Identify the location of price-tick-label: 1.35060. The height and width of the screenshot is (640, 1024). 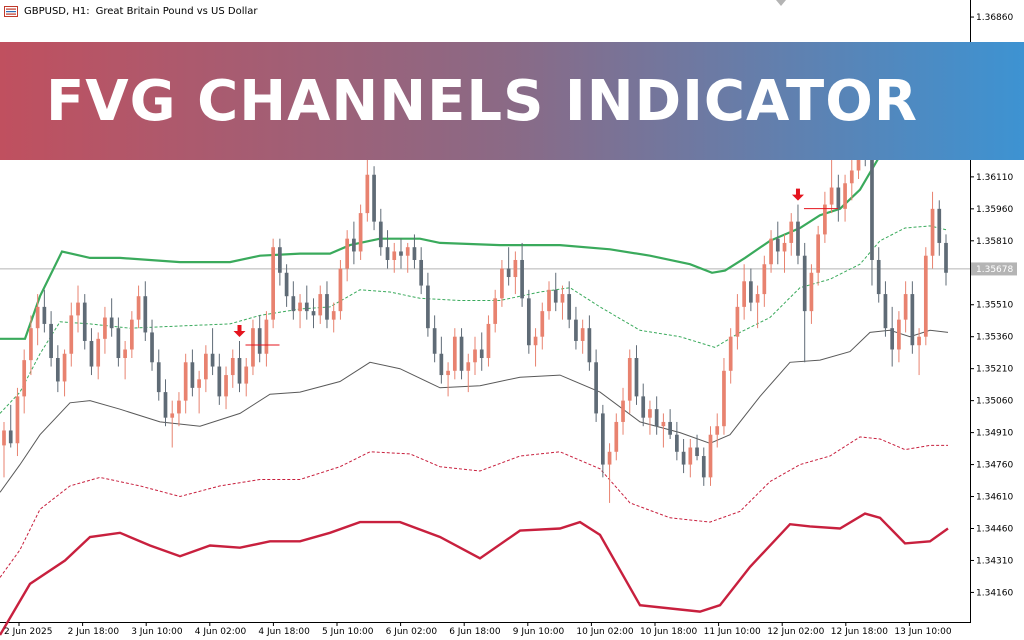
(994, 402).